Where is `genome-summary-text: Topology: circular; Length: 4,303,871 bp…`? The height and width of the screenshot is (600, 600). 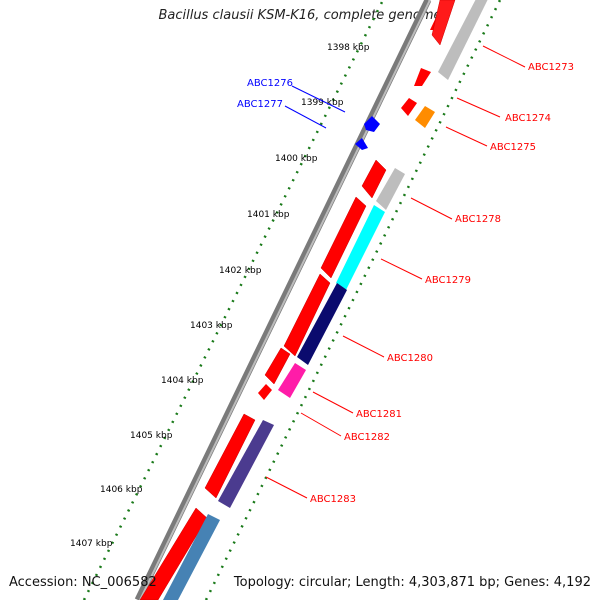 genome-summary-text: Topology: circular; Length: 4,303,871 bp… is located at coordinates (412, 582).